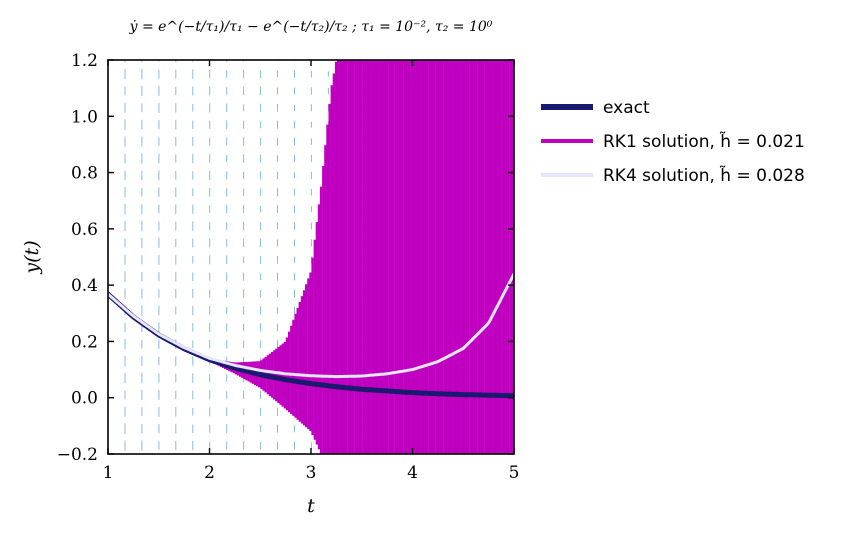 This screenshot has width=860, height=533. Describe the element at coordinates (32, 257) in the screenshot. I see `y-axis-label: y(t)` at that location.